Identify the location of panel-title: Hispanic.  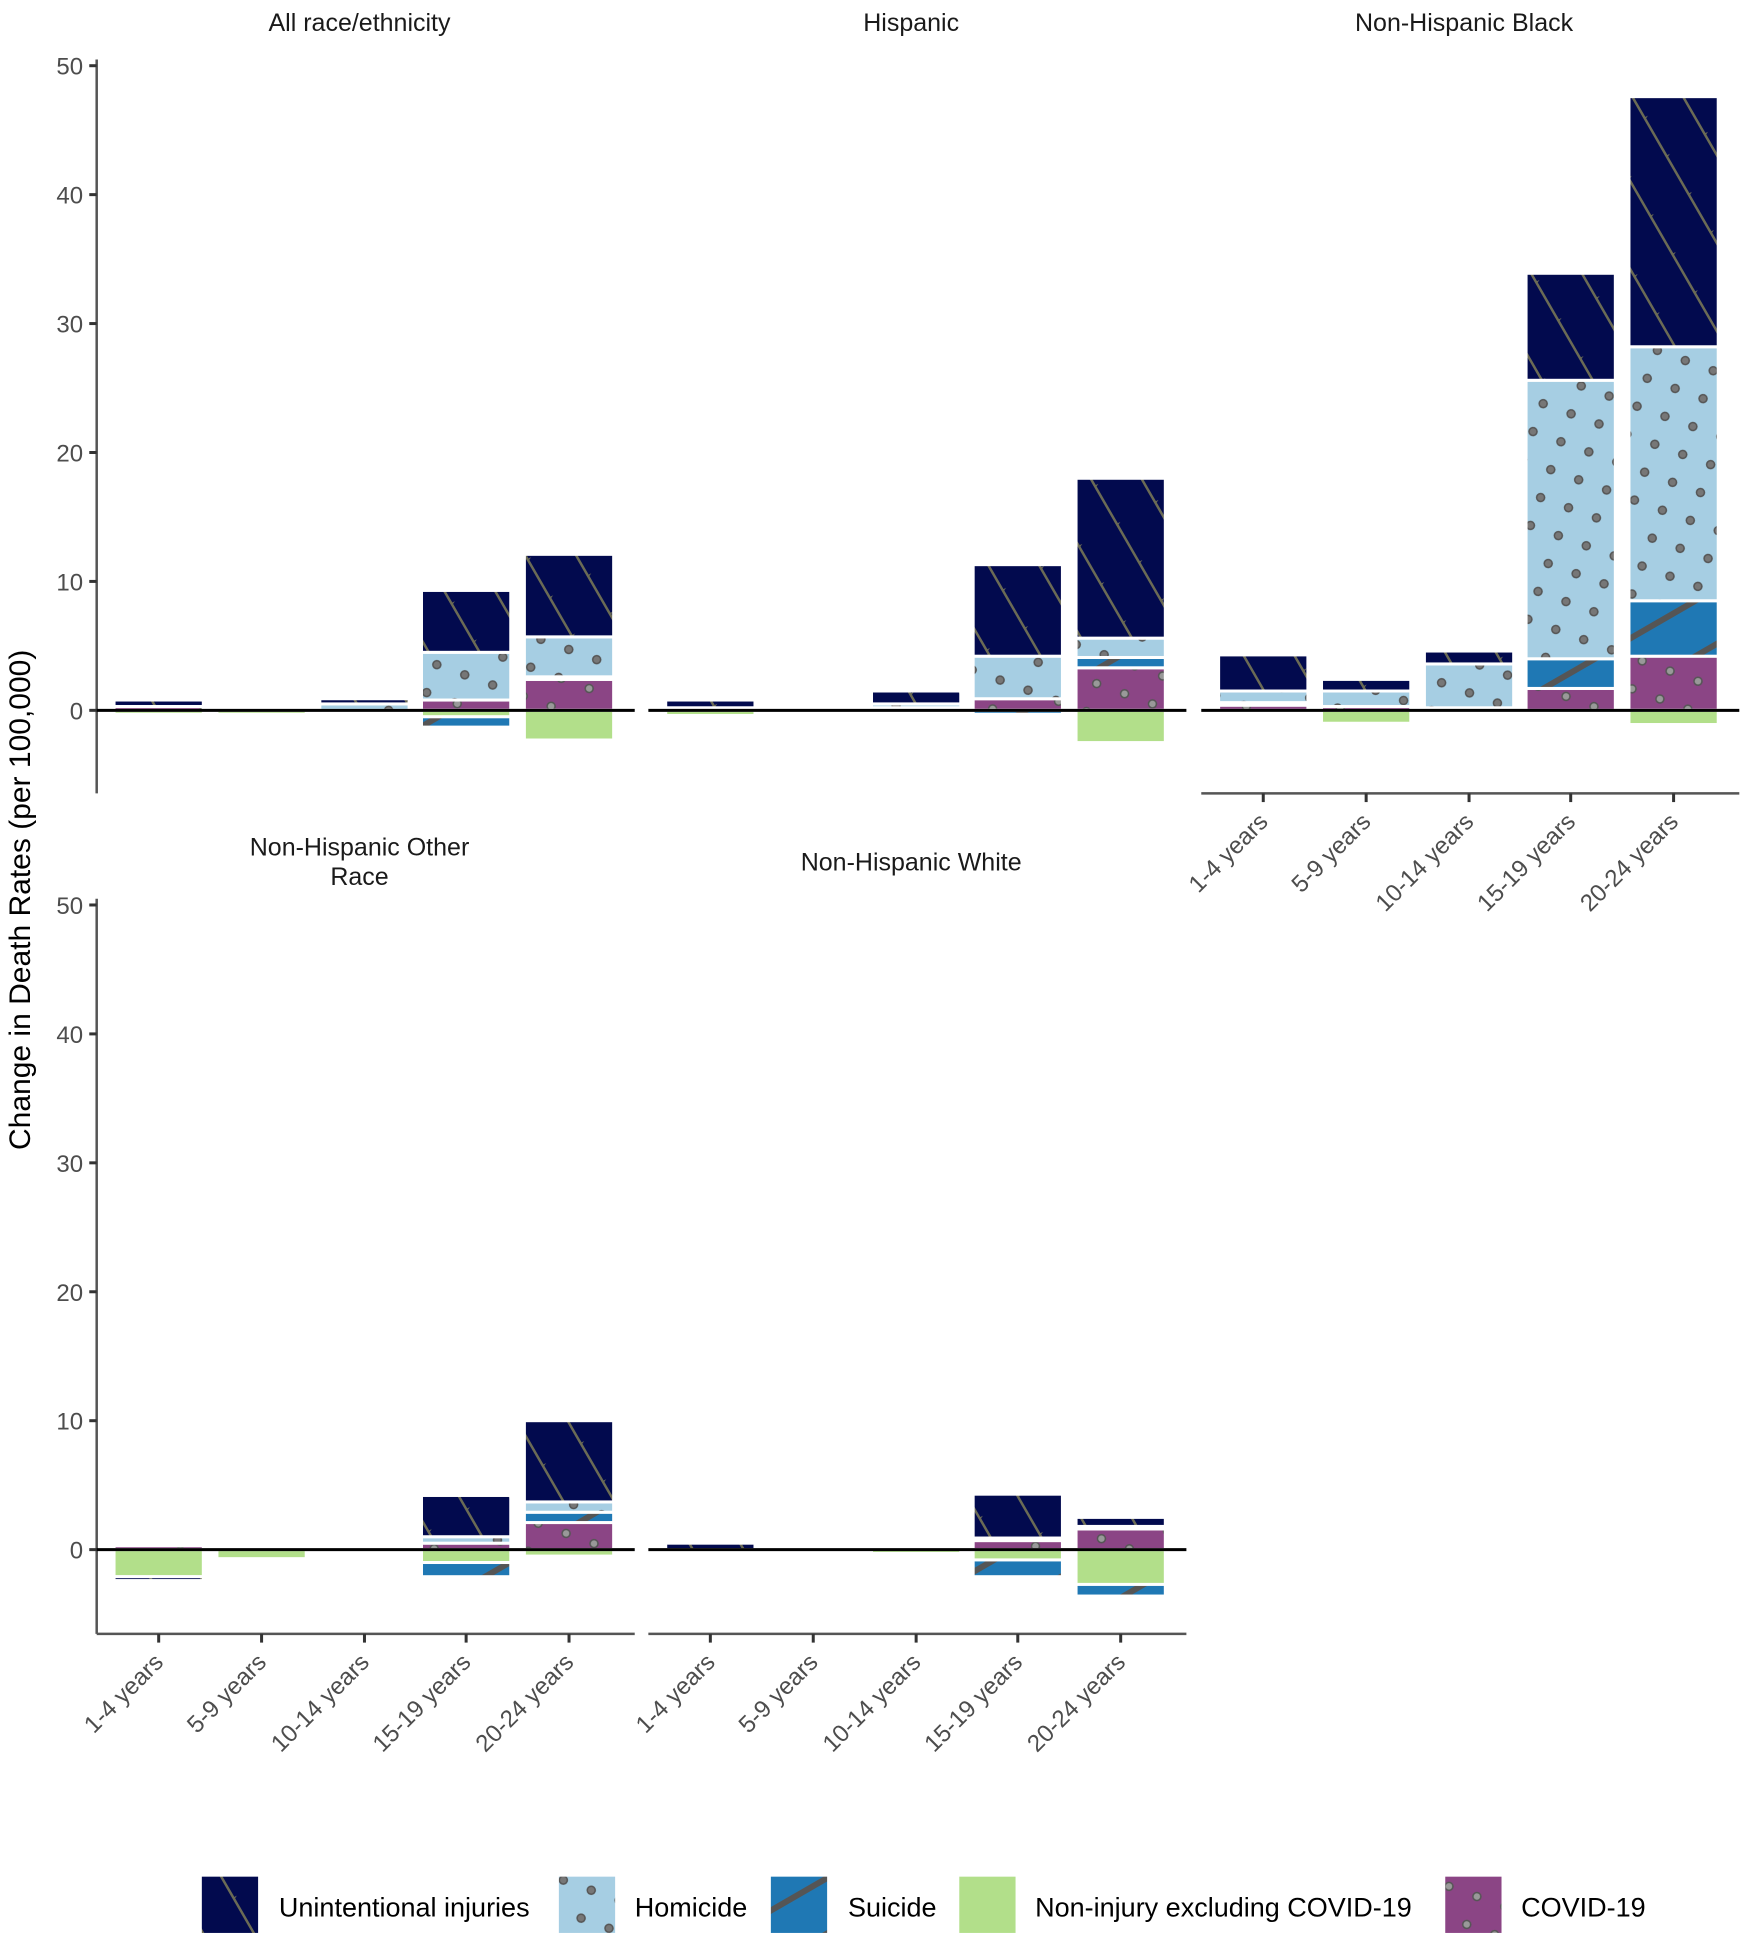
(911, 23).